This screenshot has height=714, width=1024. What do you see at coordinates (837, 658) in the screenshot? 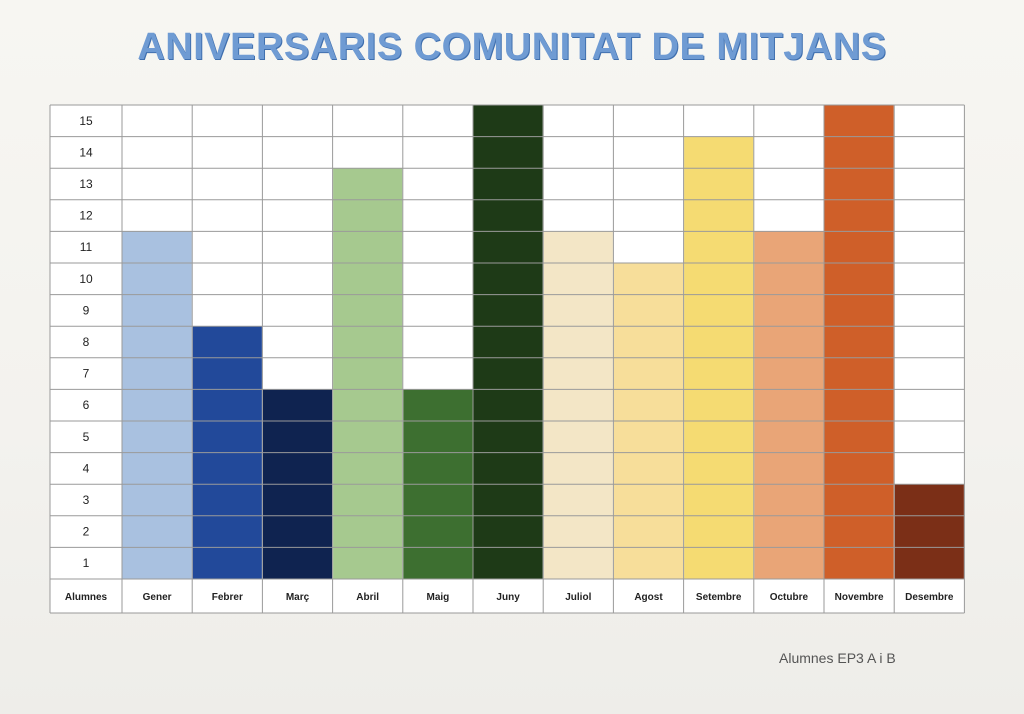
I see `footer-credit: Alumnes EP3 A i B` at bounding box center [837, 658].